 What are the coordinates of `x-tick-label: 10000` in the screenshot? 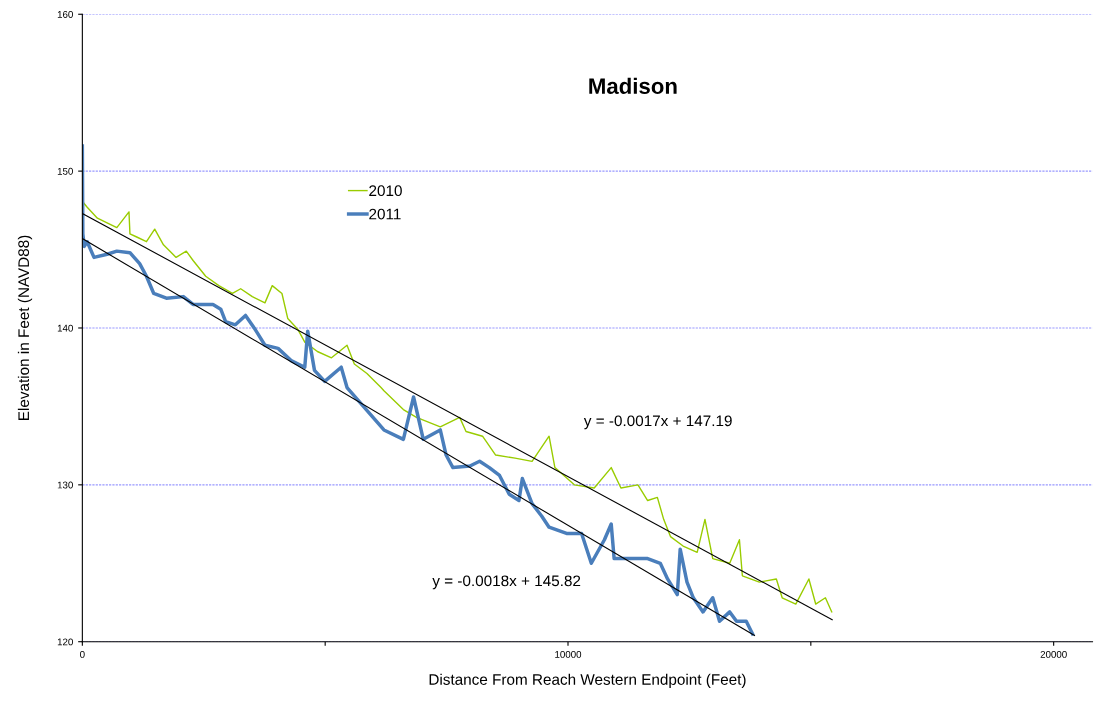 It's located at (568, 654).